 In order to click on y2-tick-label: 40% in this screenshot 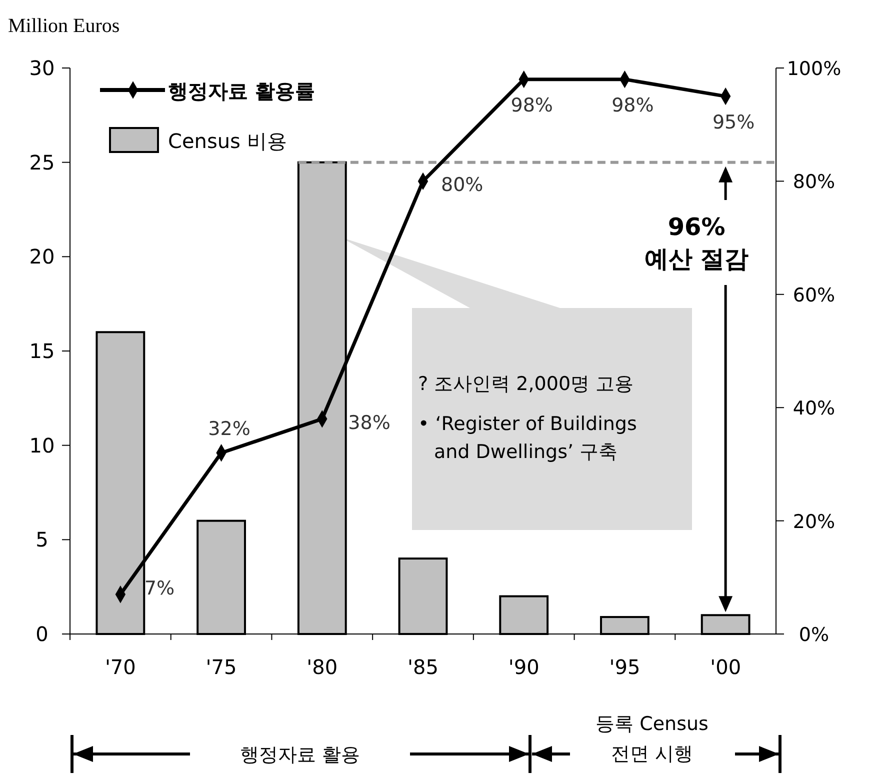, I will do `click(814, 409)`.